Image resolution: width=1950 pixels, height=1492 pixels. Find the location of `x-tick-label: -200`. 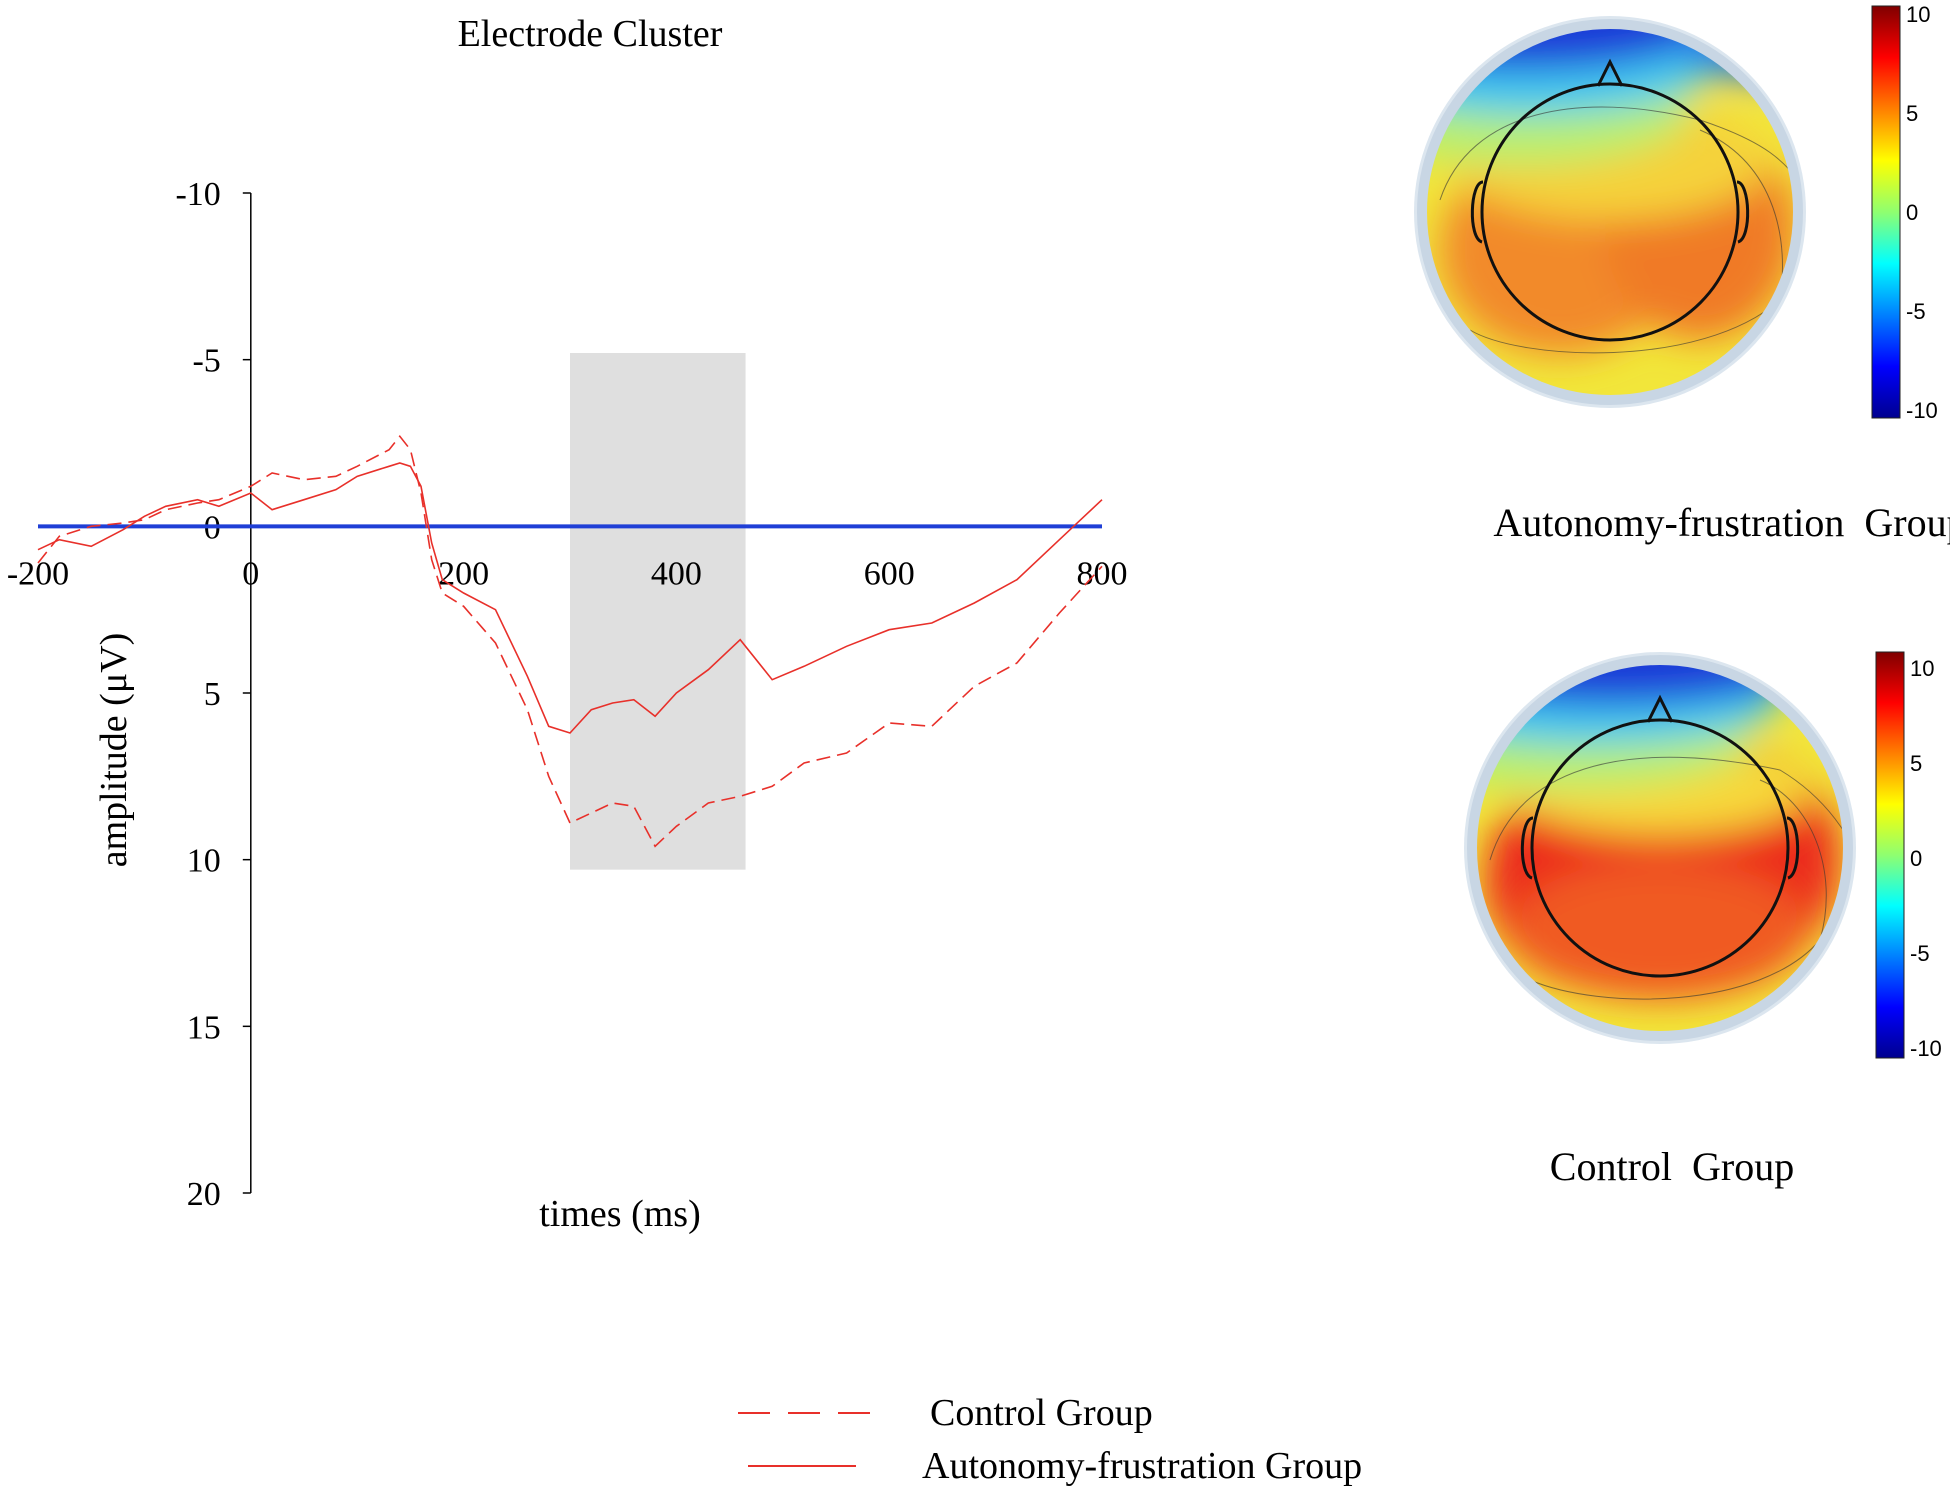

x-tick-label: -200 is located at coordinates (38, 573).